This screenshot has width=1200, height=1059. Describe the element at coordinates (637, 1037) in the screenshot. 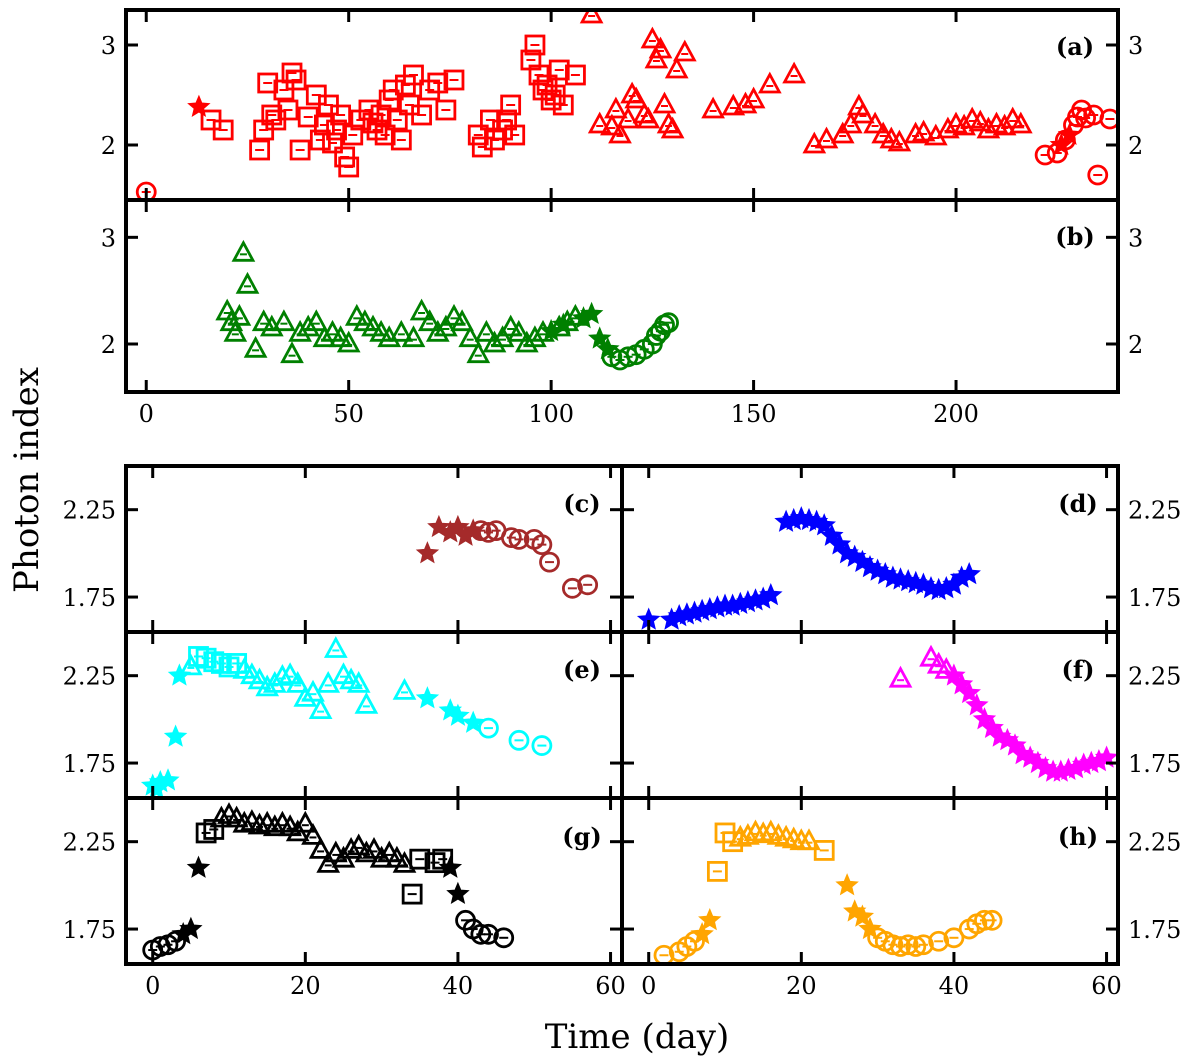

I see `x-axis-label: Time (day)` at that location.